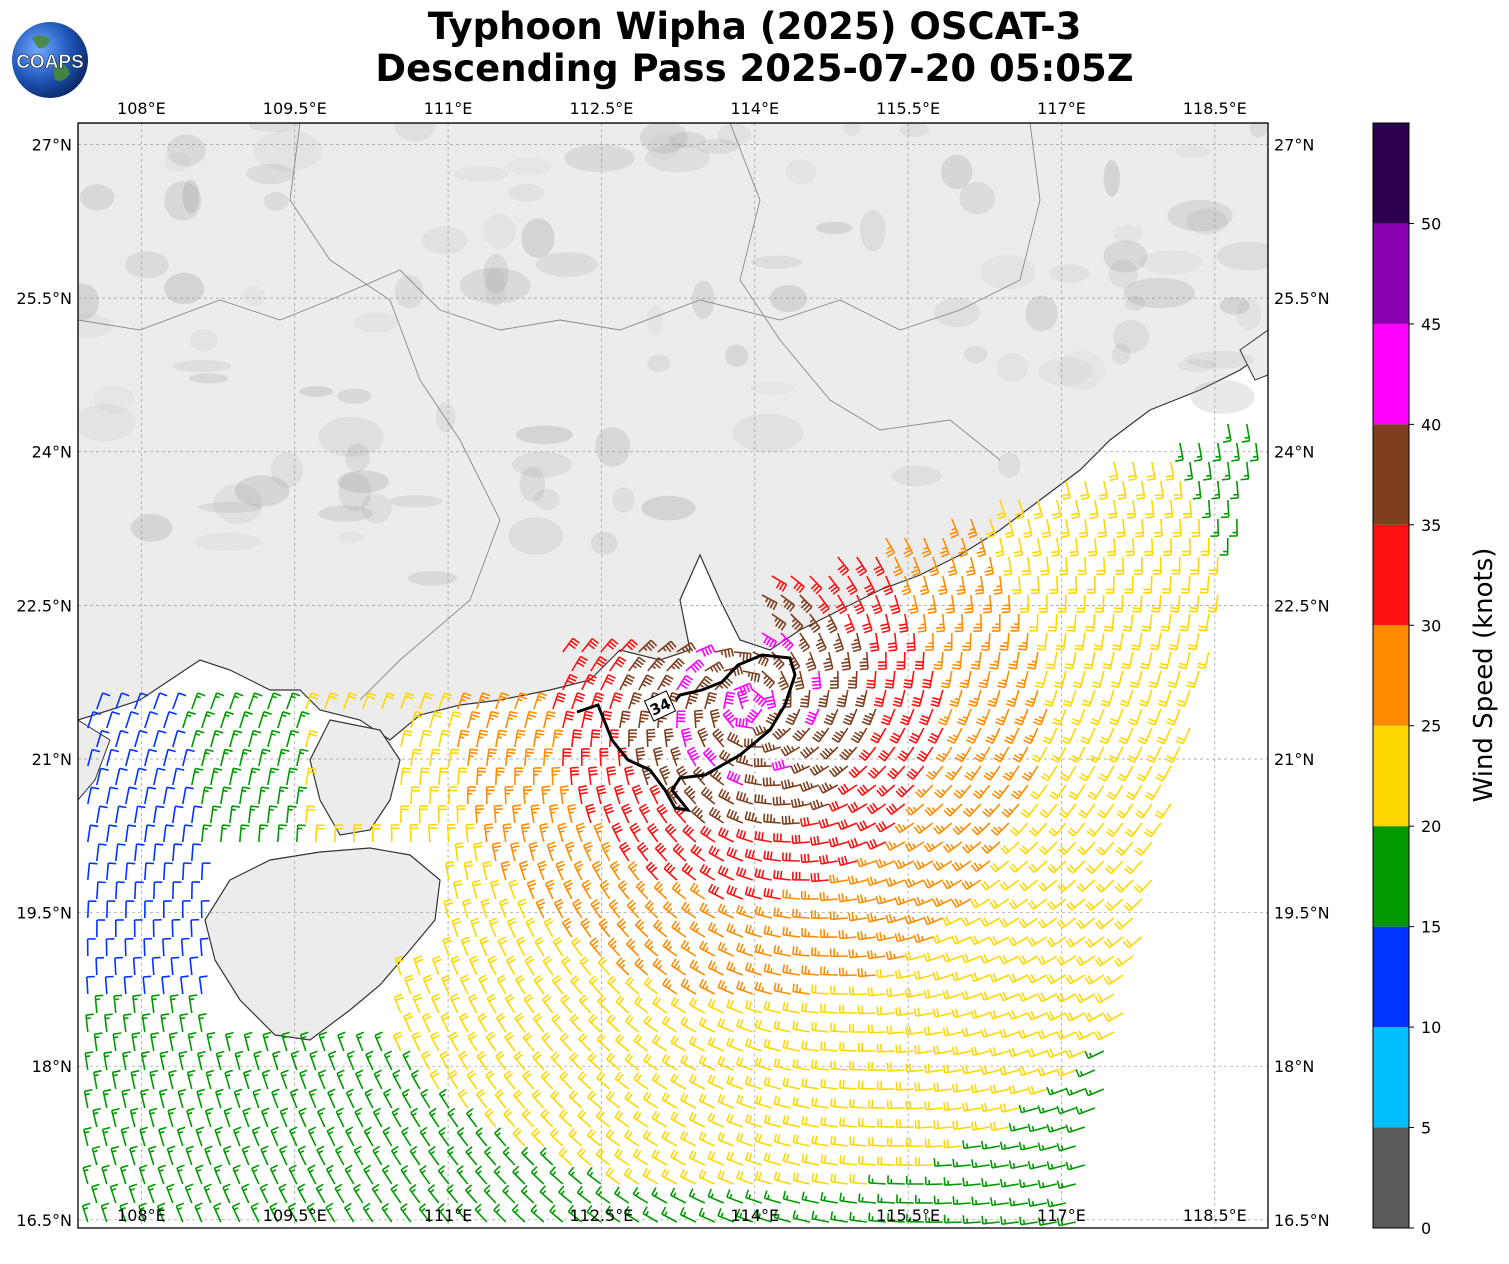 This screenshot has width=1509, height=1264. I want to click on lon-tick-label-bottom: 111°E, so click(448, 1215).